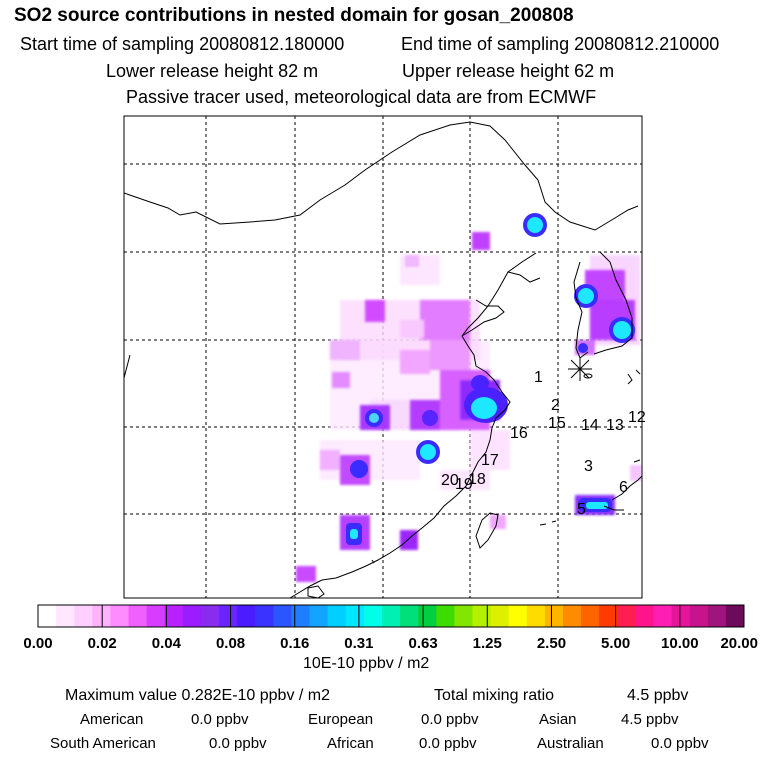  Describe the element at coordinates (615, 643) in the screenshot. I see `colorbar-tick-label: 5.00` at that location.